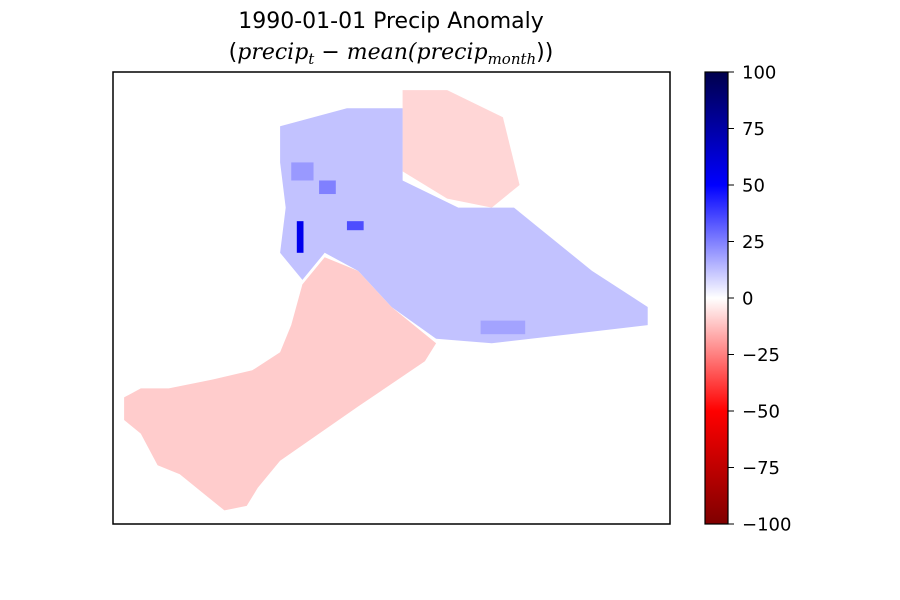 This screenshot has width=900, height=600. I want to click on colorbar-tick-label: 0, so click(747, 299).